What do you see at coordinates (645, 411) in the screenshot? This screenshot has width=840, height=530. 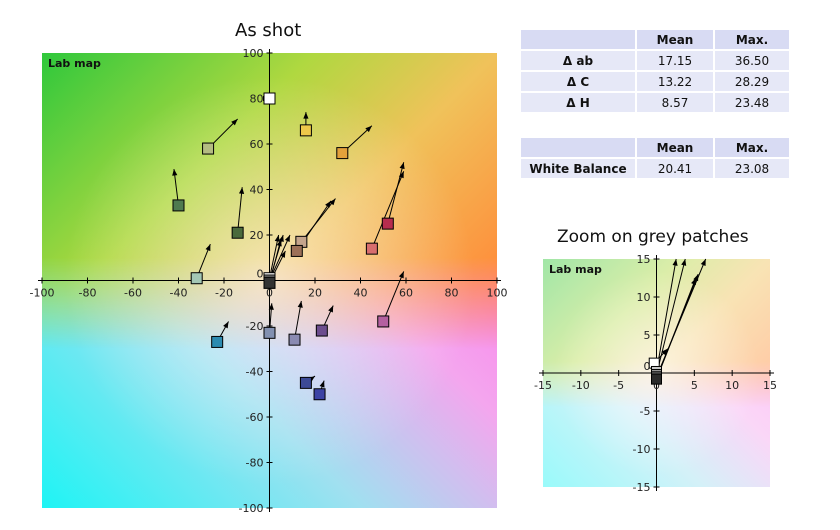 I see `y-tick-label: -5` at bounding box center [645, 411].